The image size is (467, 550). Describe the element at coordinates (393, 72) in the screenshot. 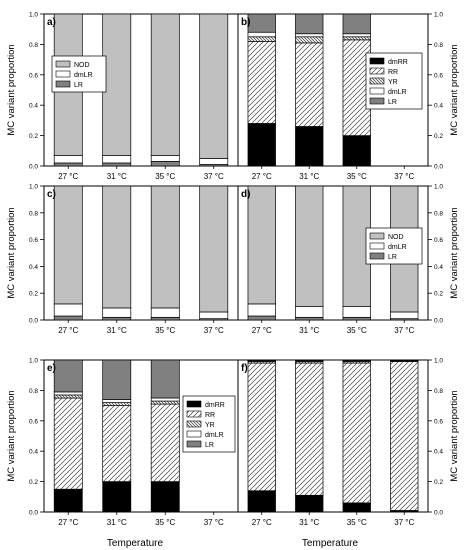

I see `legend-label: RR` at that location.